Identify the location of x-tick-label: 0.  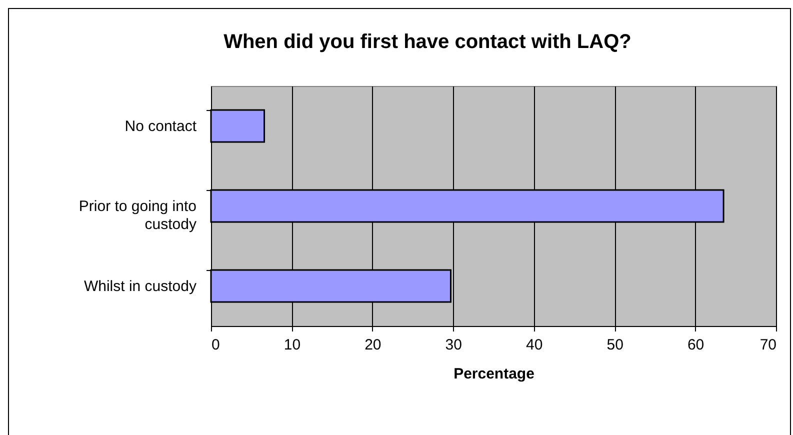
(216, 345).